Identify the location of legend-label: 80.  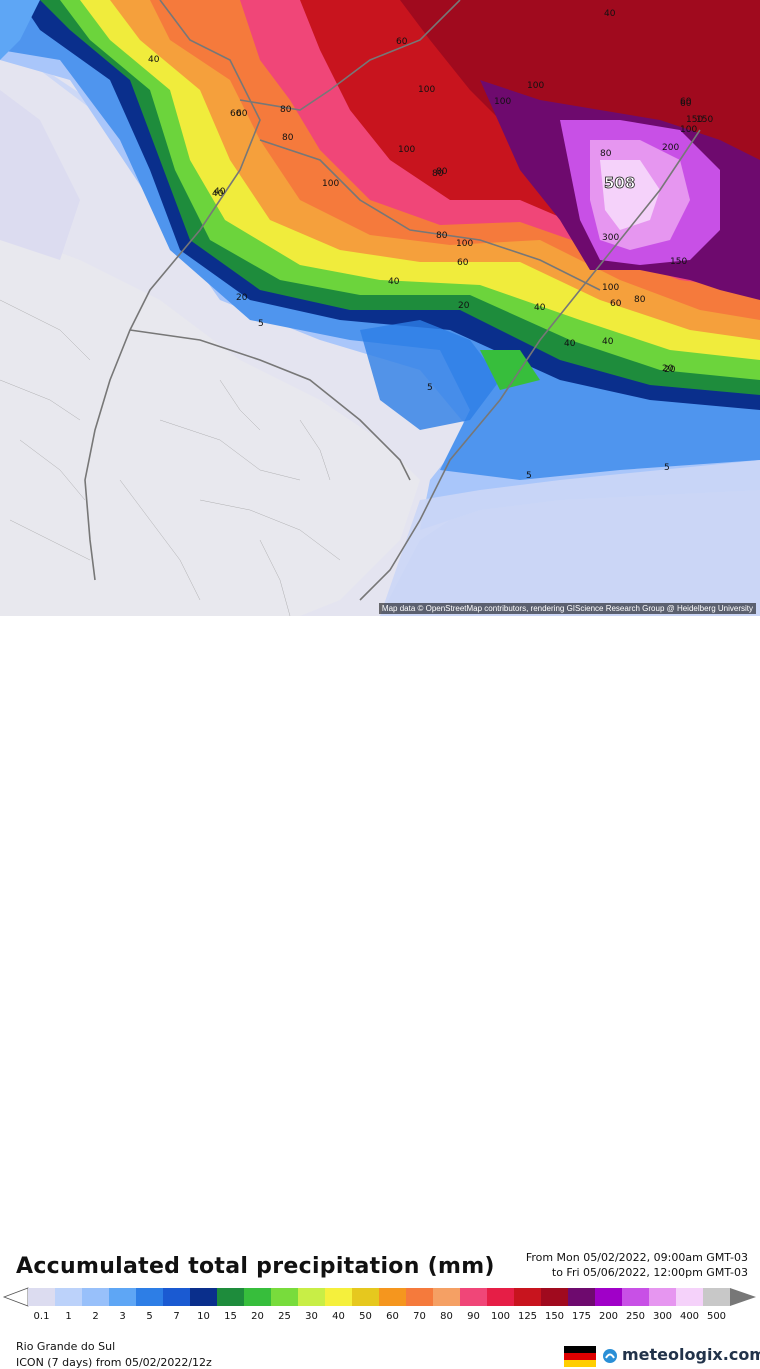
(446, 1316).